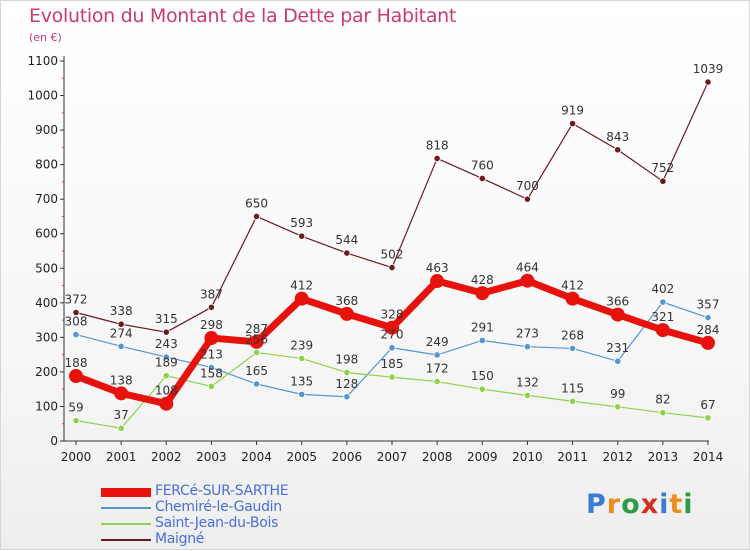 This screenshot has width=750, height=551. Describe the element at coordinates (75, 408) in the screenshot. I see `data-label: 59` at that location.